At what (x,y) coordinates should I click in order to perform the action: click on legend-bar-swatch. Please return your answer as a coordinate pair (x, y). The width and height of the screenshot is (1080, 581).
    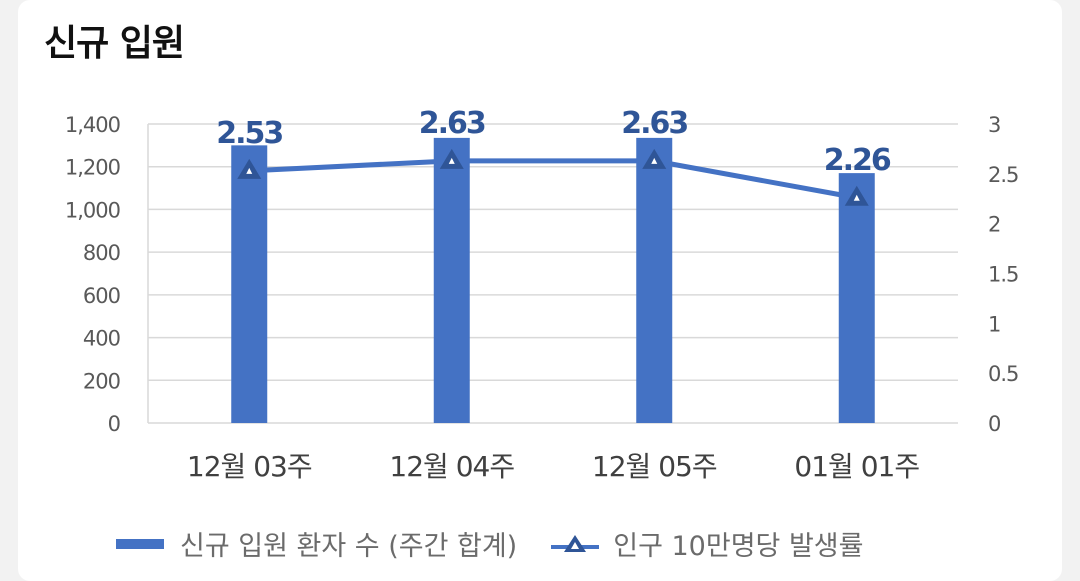
    Looking at the image, I should click on (140, 543).